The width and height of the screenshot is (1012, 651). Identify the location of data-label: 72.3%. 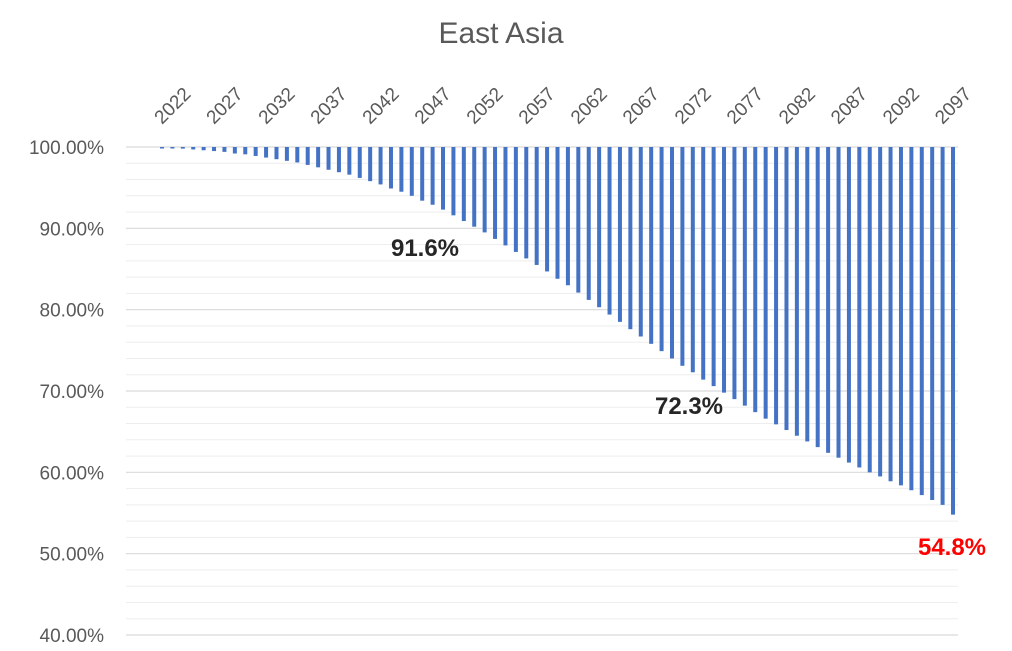
(689, 406).